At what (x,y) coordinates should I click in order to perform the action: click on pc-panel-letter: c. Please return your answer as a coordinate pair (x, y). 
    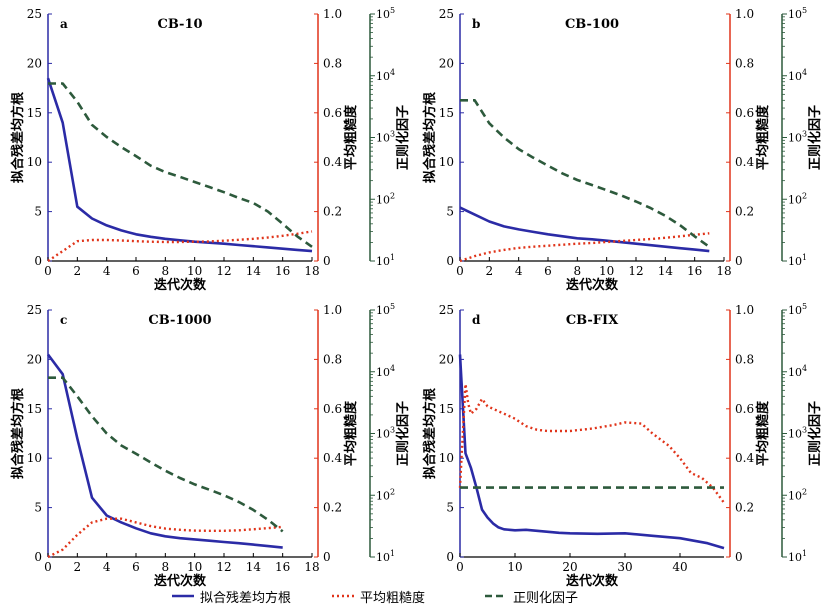
    Looking at the image, I should click on (63, 320).